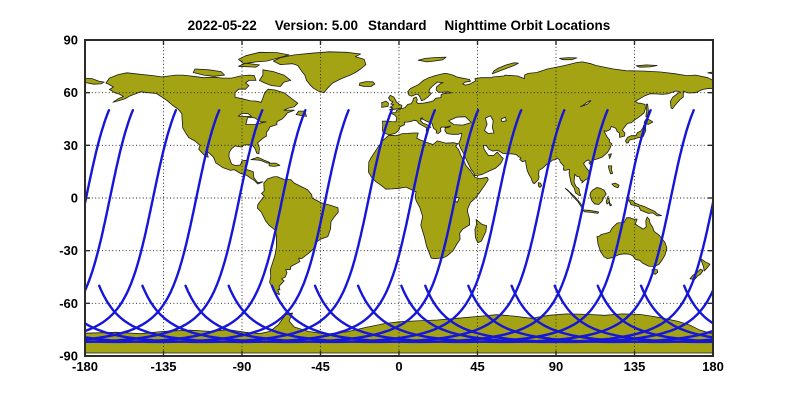 The height and width of the screenshot is (400, 800). Describe the element at coordinates (242, 366) in the screenshot. I see `x-tick-label: -90` at that location.